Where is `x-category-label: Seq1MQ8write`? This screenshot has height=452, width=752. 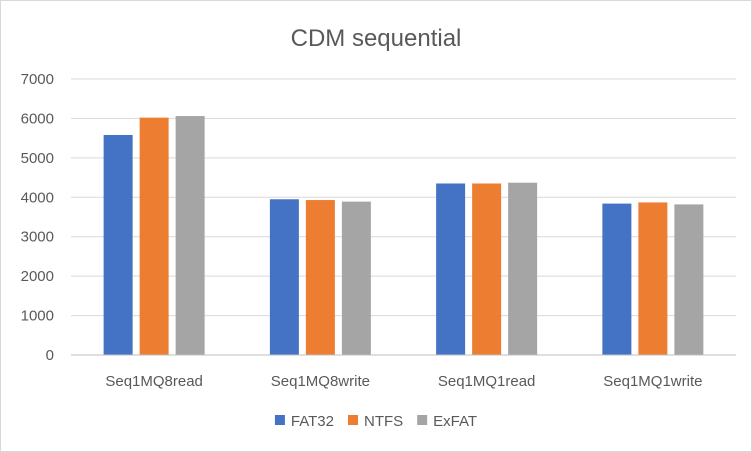
x-category-label: Seq1MQ8write is located at coordinates (320, 381).